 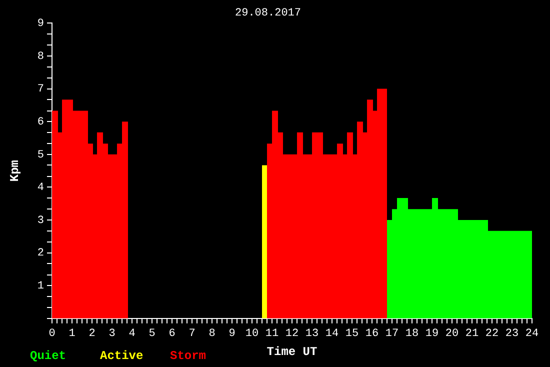 What do you see at coordinates (172, 334) in the screenshot?
I see `x-tick-label: 6` at bounding box center [172, 334].